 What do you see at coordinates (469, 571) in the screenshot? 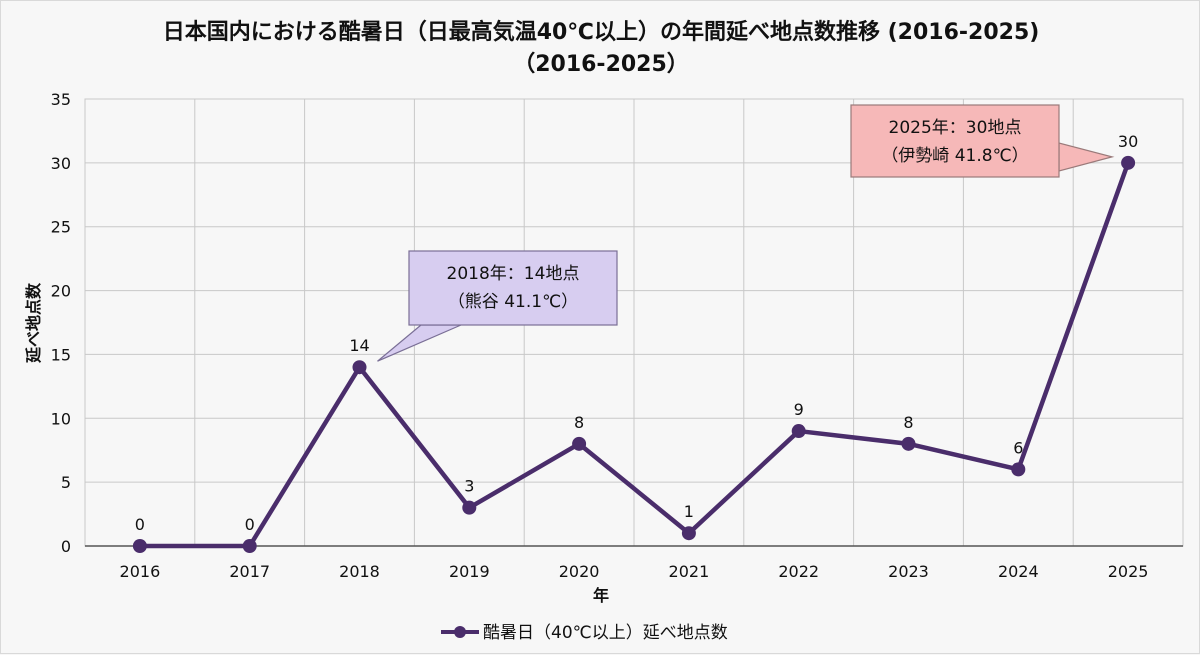
I see `x-tick-label: 2019` at bounding box center [469, 571].